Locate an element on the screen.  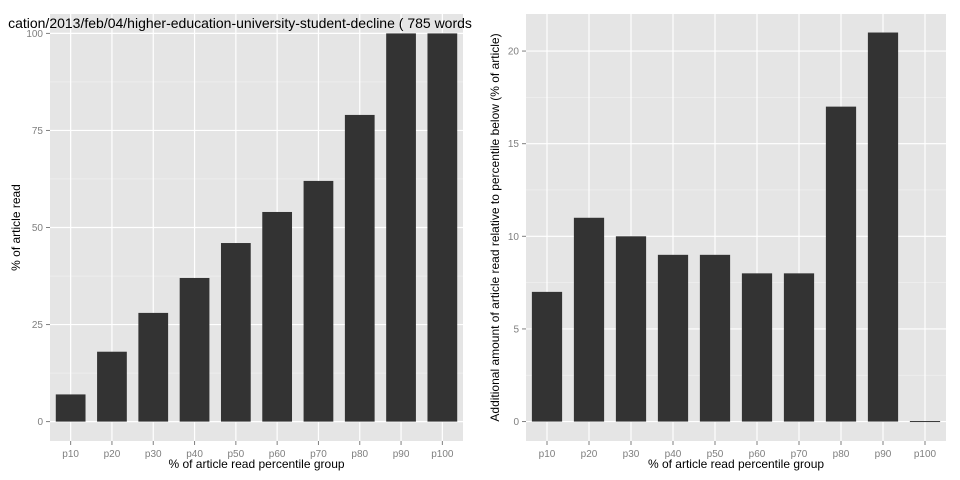
right-y-tick-label: 0 is located at coordinates (516, 422).